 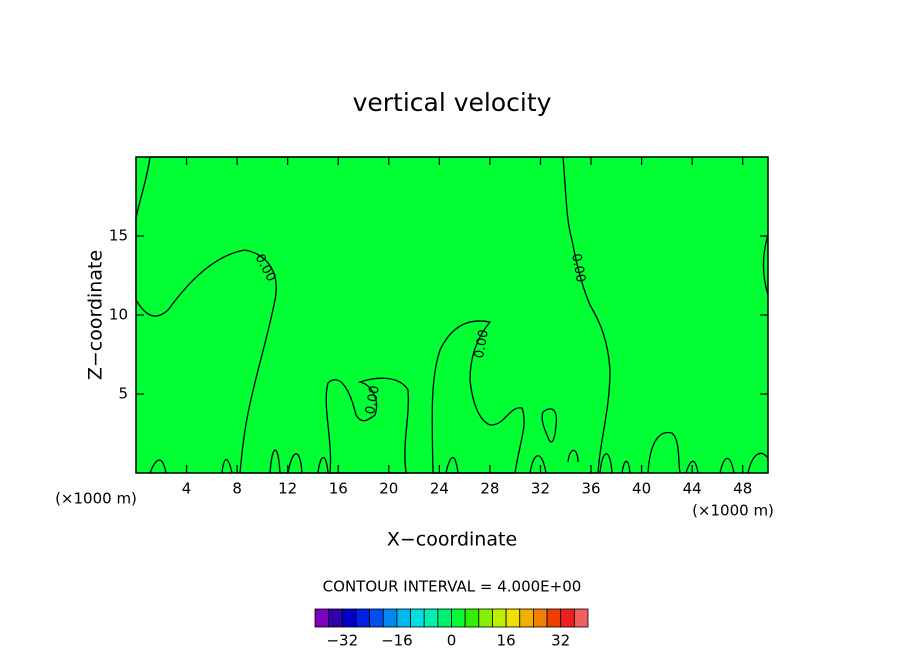 I want to click on colorbar-tick-label: 32, so click(x=560, y=641).